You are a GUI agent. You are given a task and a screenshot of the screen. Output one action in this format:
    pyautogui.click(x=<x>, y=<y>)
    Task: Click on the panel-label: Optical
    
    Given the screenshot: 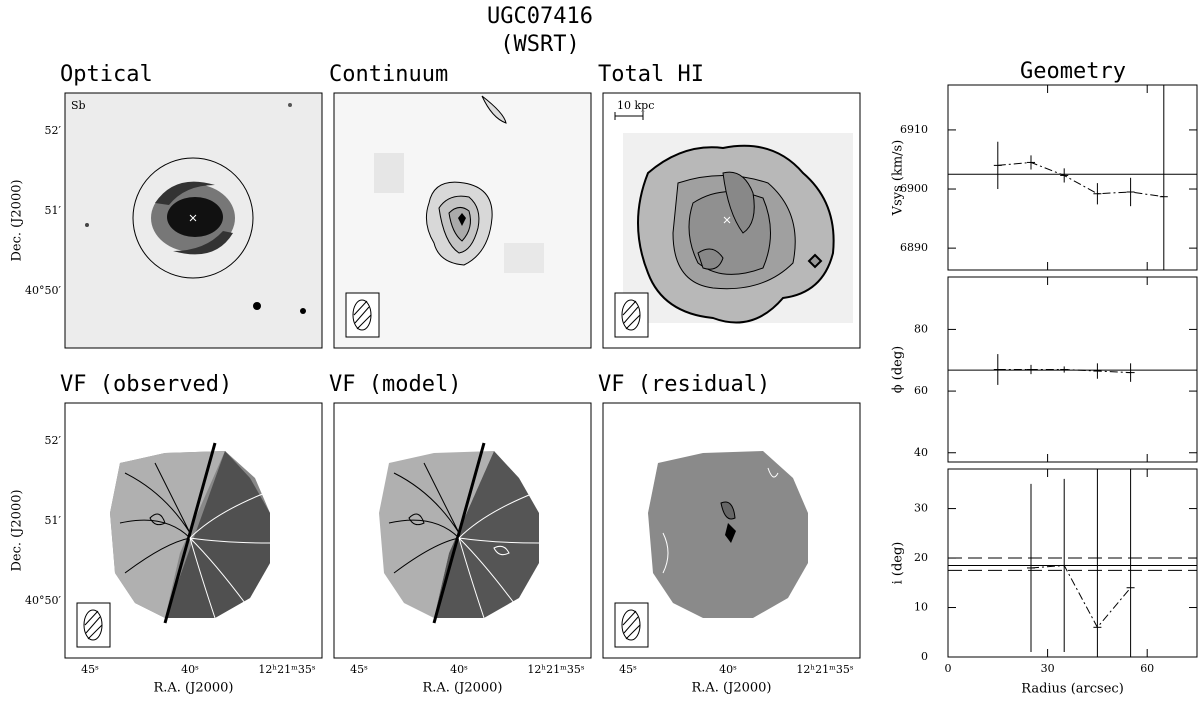 What is the action you would take?
    pyautogui.click(x=106, y=74)
    